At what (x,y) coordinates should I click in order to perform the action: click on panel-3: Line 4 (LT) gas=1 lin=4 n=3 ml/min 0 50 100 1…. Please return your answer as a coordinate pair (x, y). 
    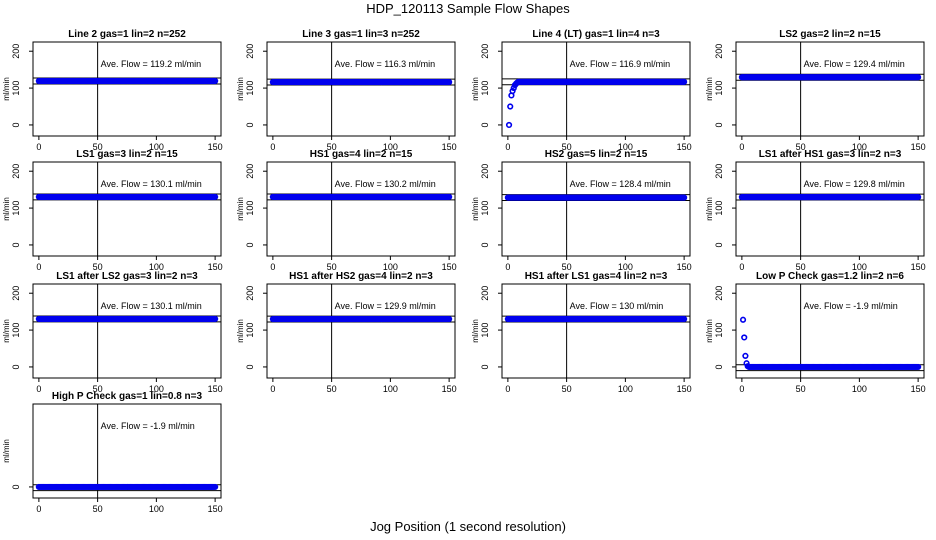
    Looking at the image, I should click on (581, 90).